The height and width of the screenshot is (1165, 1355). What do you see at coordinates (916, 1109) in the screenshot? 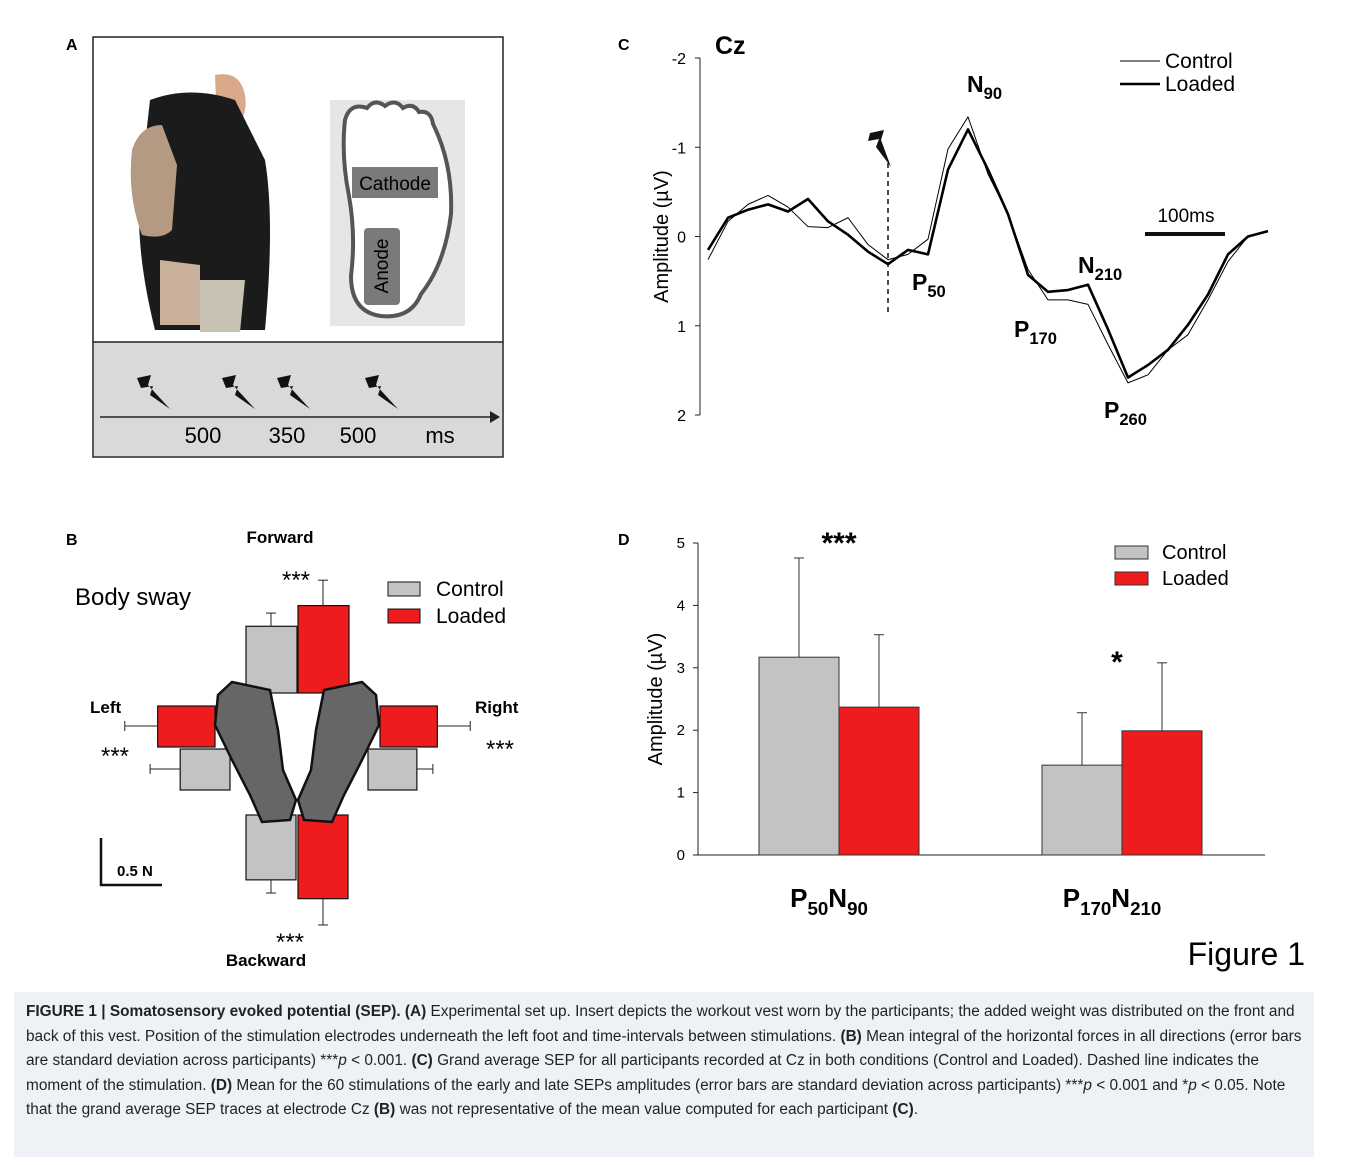
I see `caption-text: .` at bounding box center [916, 1109].